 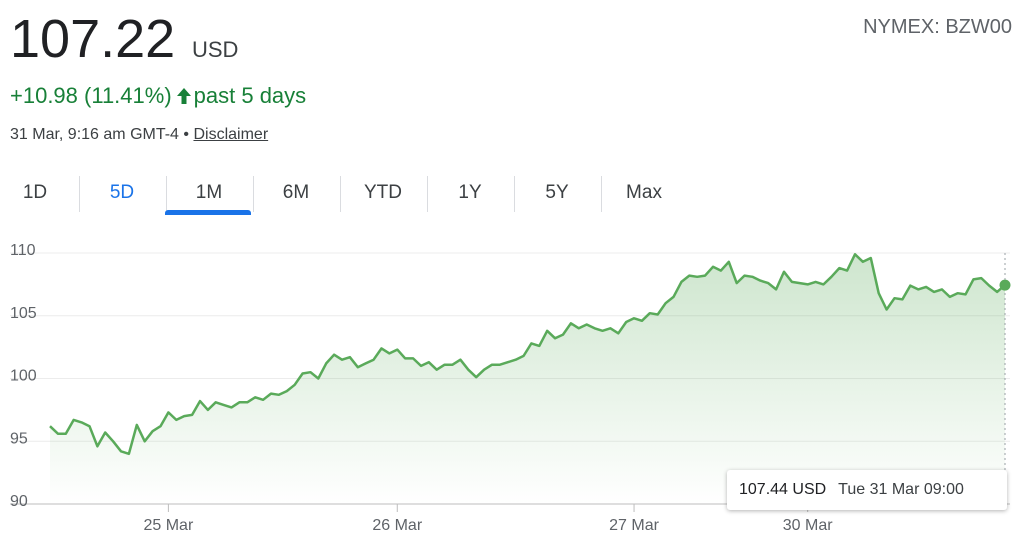 What do you see at coordinates (23, 250) in the screenshot?
I see `y-tick-label: 110` at bounding box center [23, 250].